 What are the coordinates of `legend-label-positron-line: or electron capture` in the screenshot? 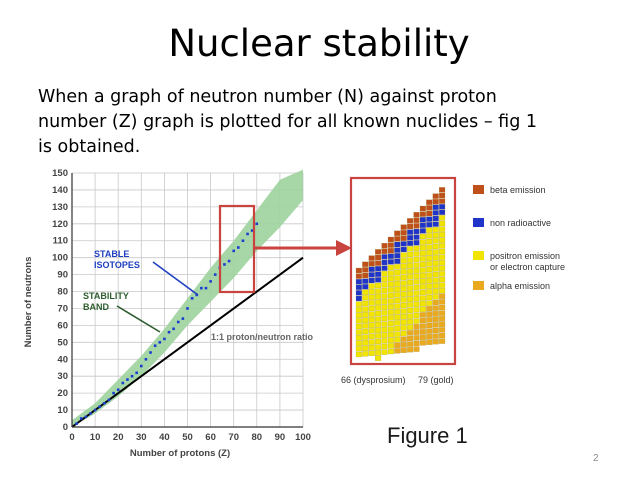 It's located at (527, 267).